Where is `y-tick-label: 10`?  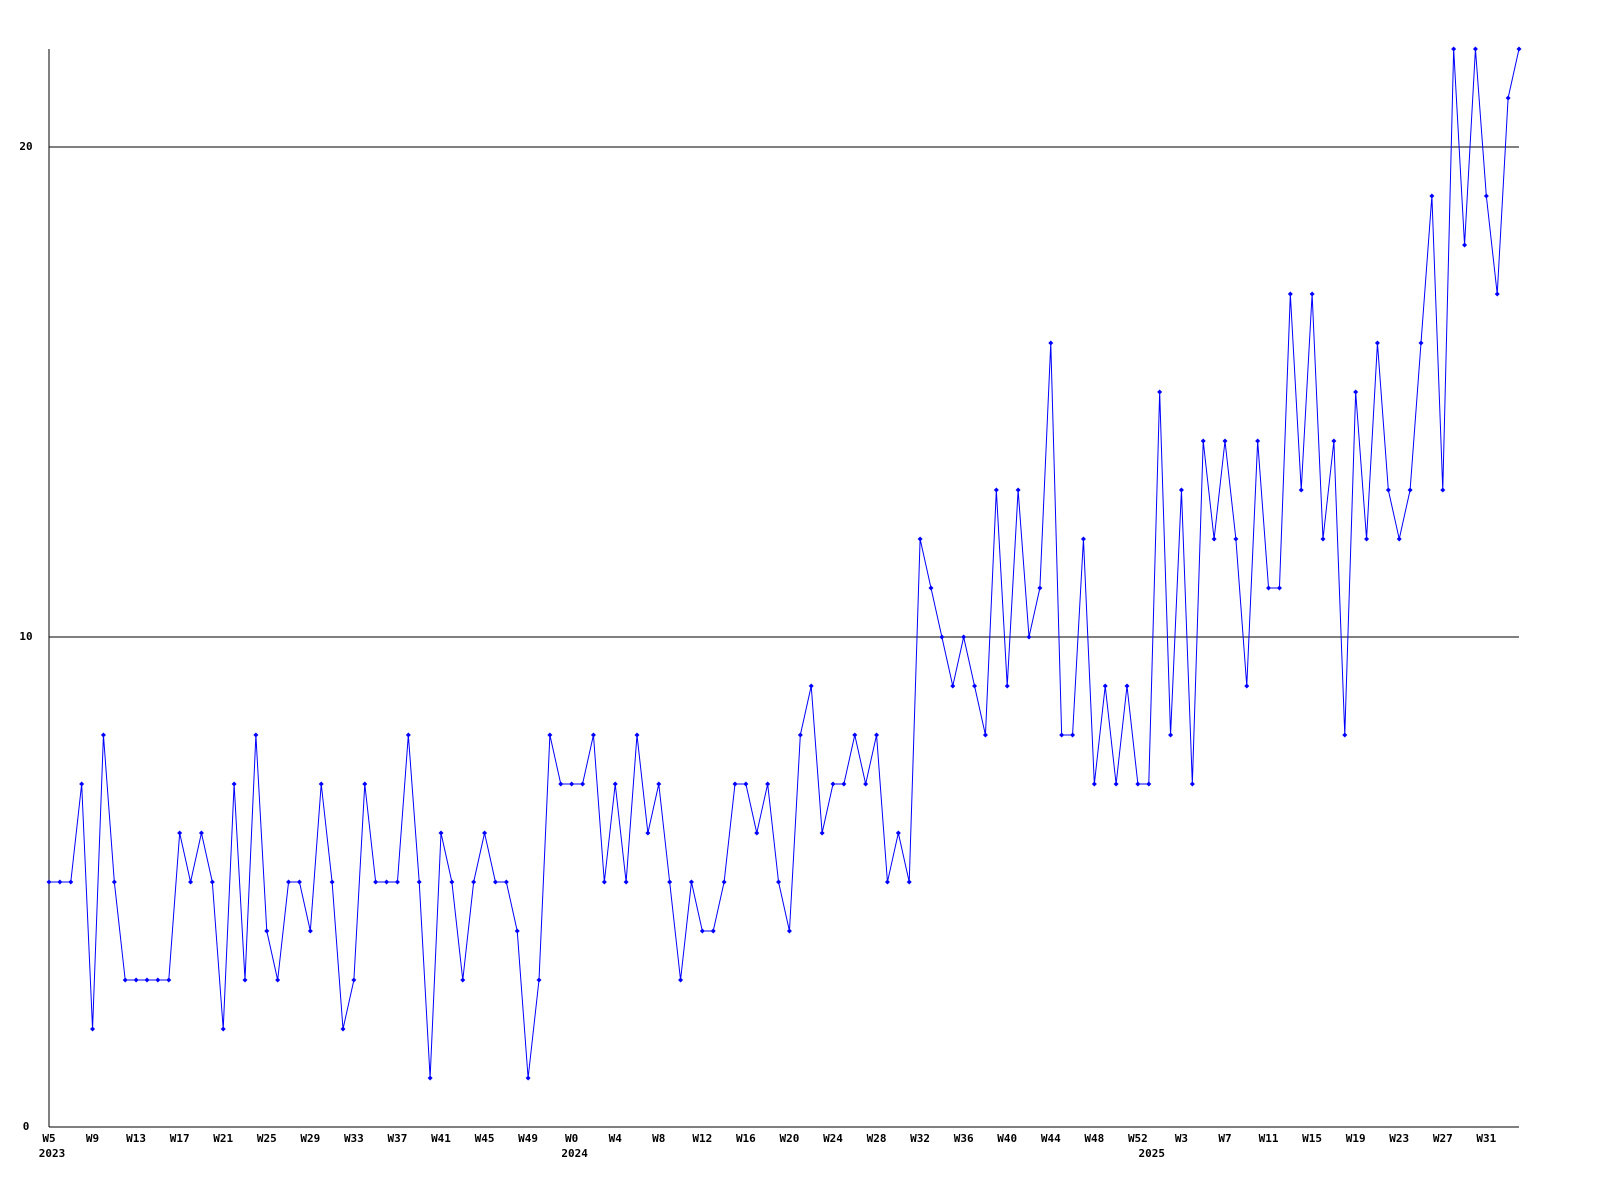 y-tick-label: 10 is located at coordinates (25, 636).